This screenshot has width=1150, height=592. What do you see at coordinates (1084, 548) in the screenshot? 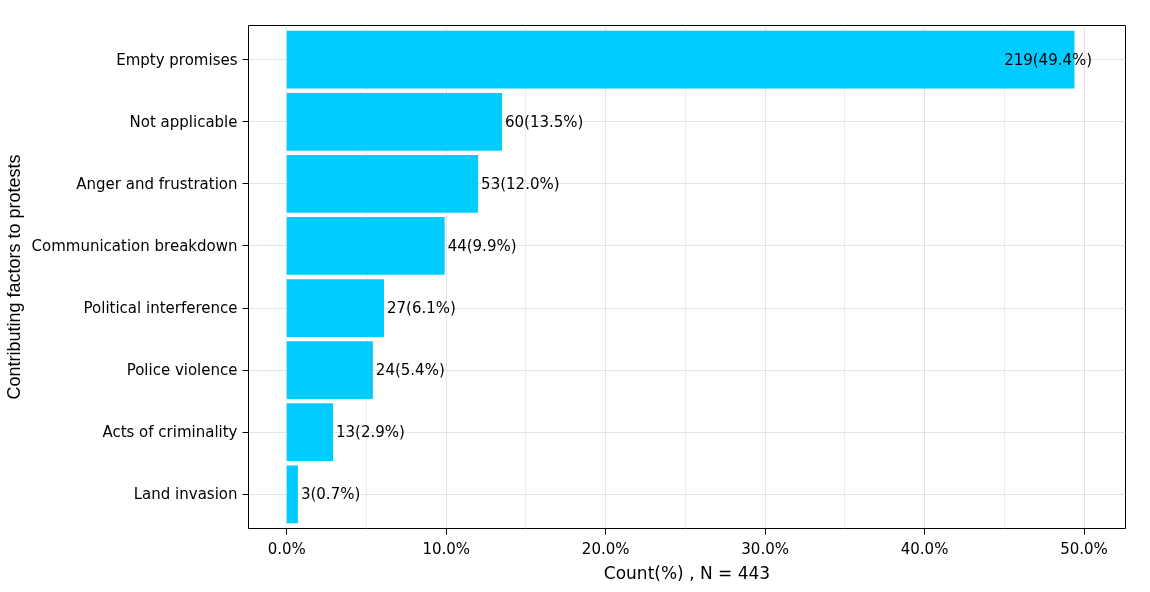
I see `x-tick-label: 50.0%` at bounding box center [1084, 548].